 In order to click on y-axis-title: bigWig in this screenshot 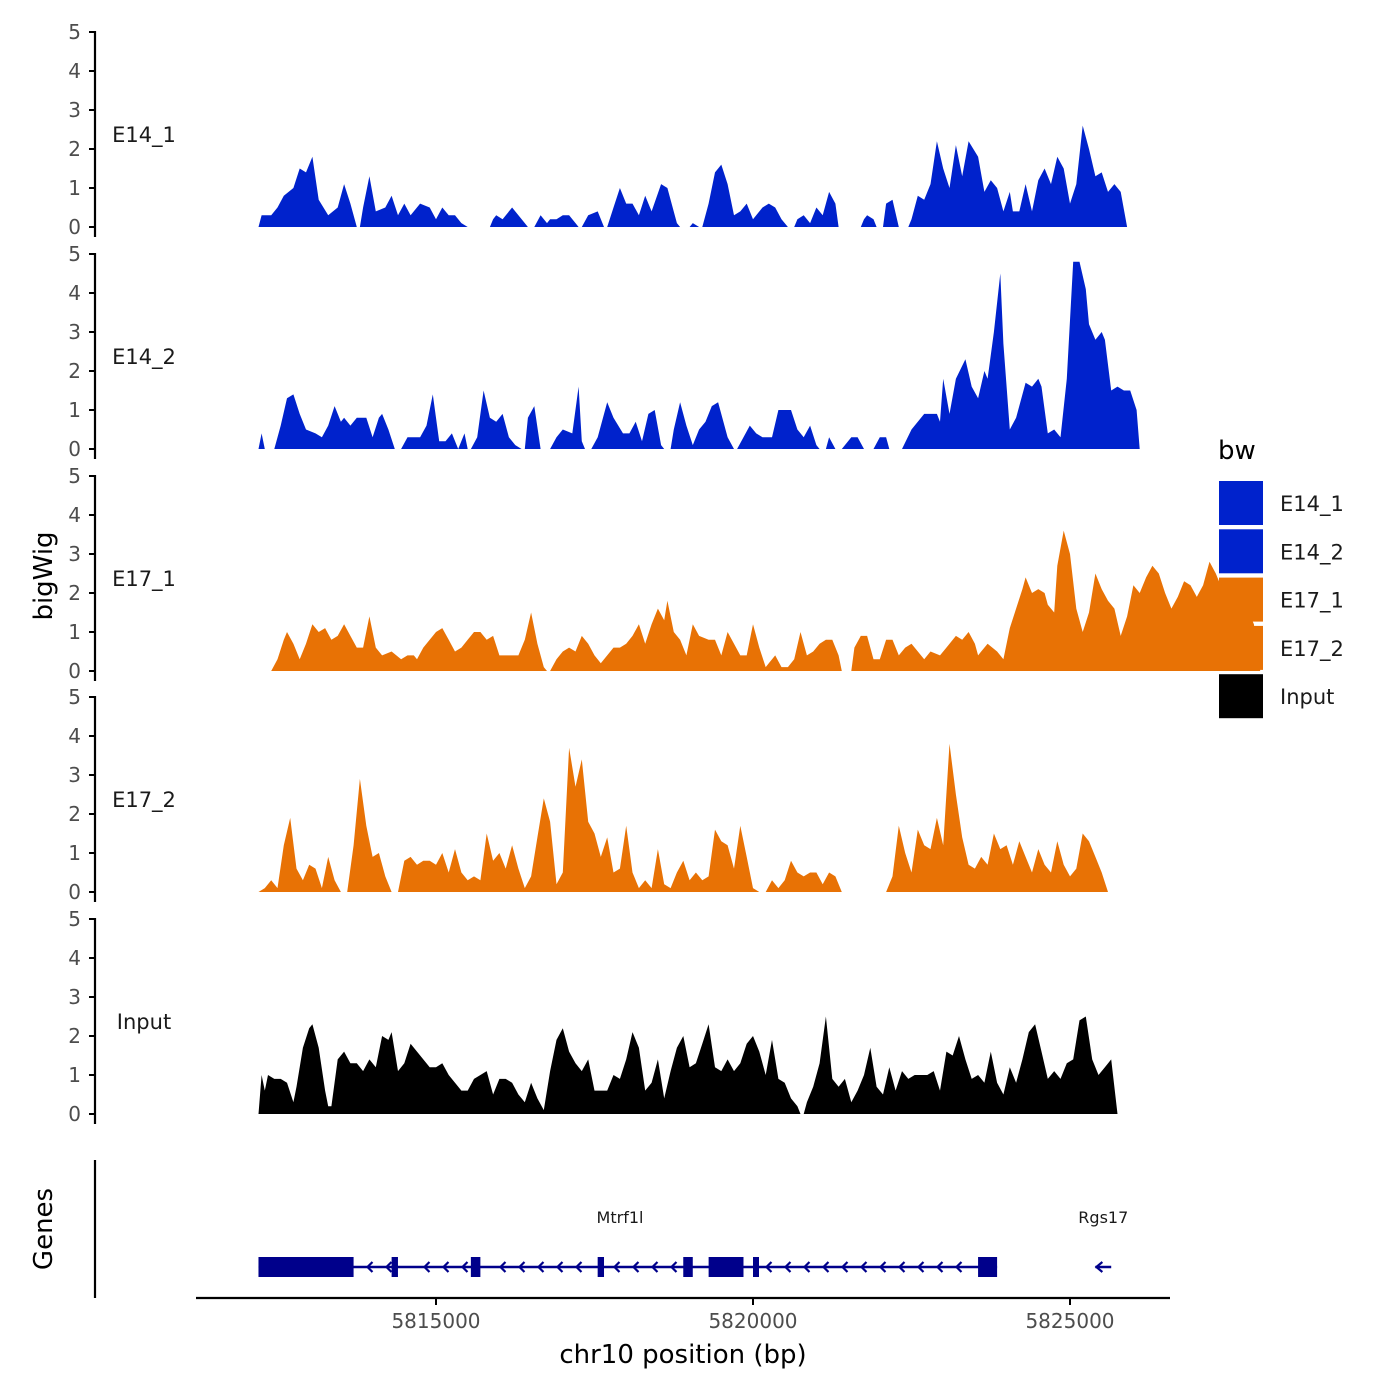, I will do `click(44, 575)`.